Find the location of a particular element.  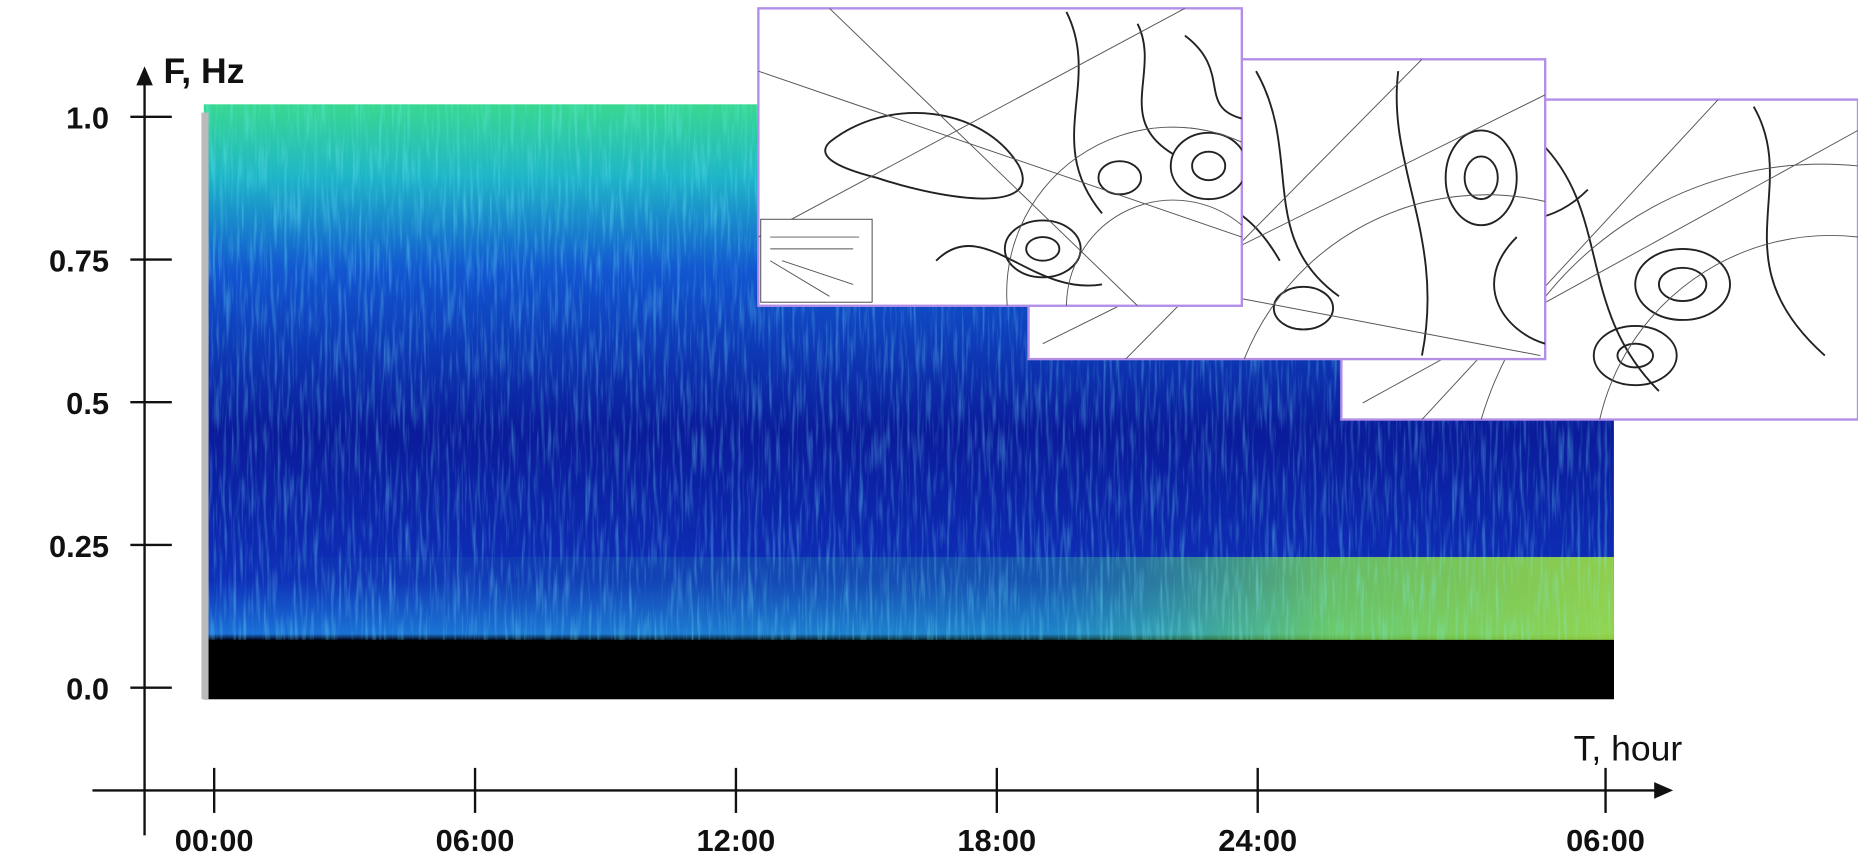

x-tick-label: 18:00 is located at coordinates (996, 840).